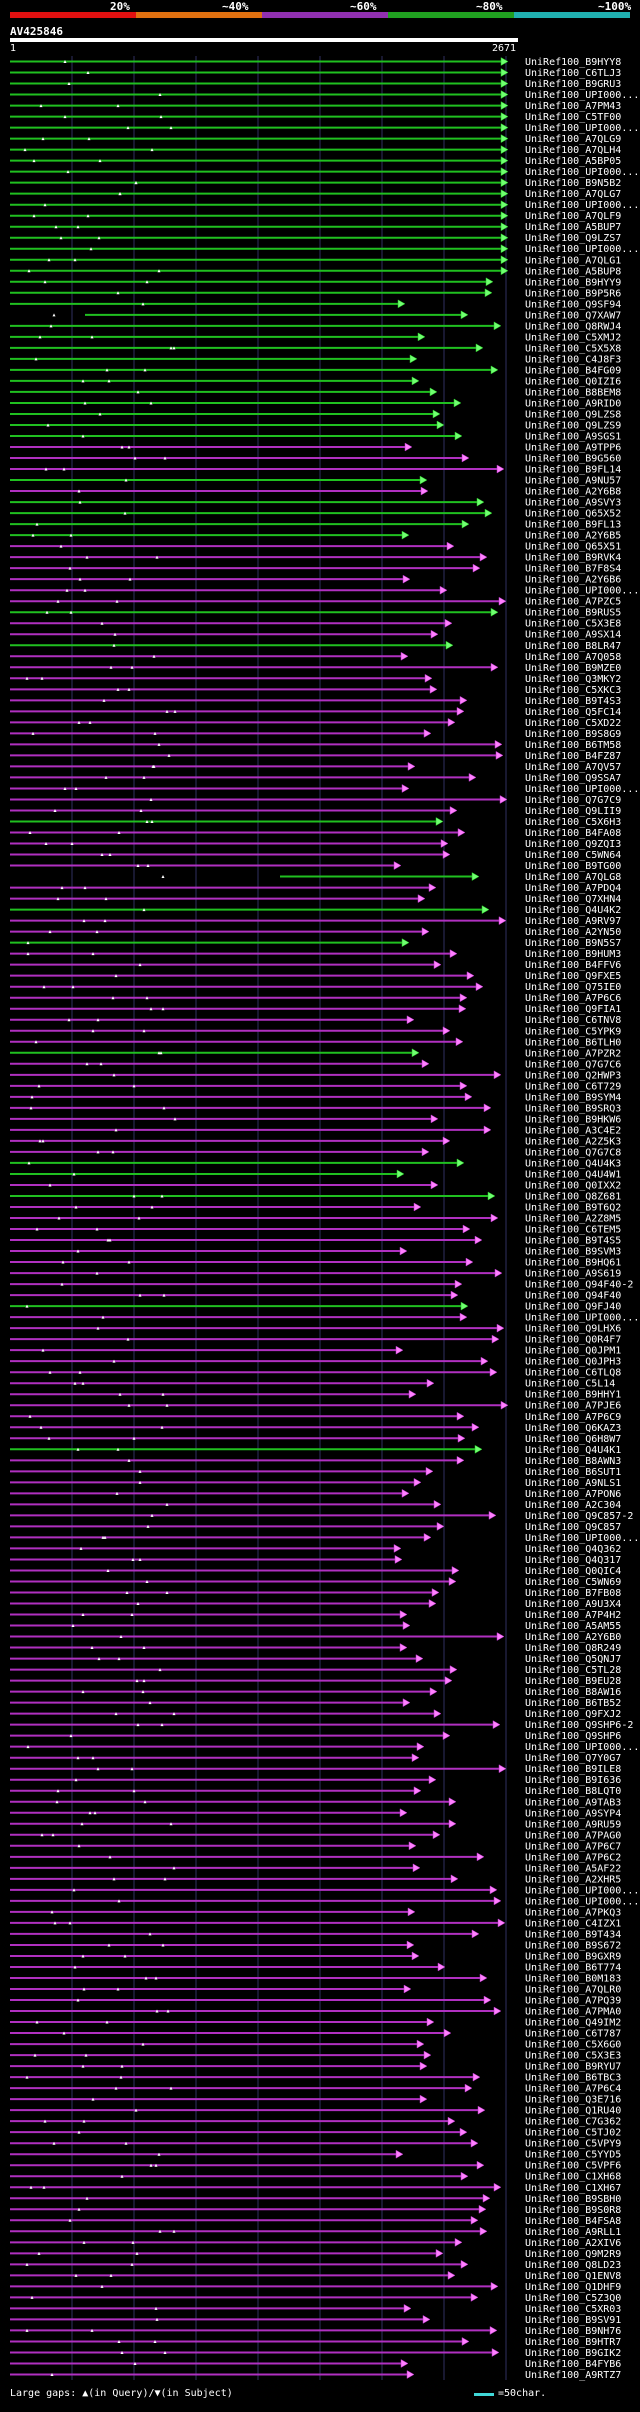  Describe the element at coordinates (573, 1945) in the screenshot. I see `hit-label: UniRef100_B9S672` at that location.